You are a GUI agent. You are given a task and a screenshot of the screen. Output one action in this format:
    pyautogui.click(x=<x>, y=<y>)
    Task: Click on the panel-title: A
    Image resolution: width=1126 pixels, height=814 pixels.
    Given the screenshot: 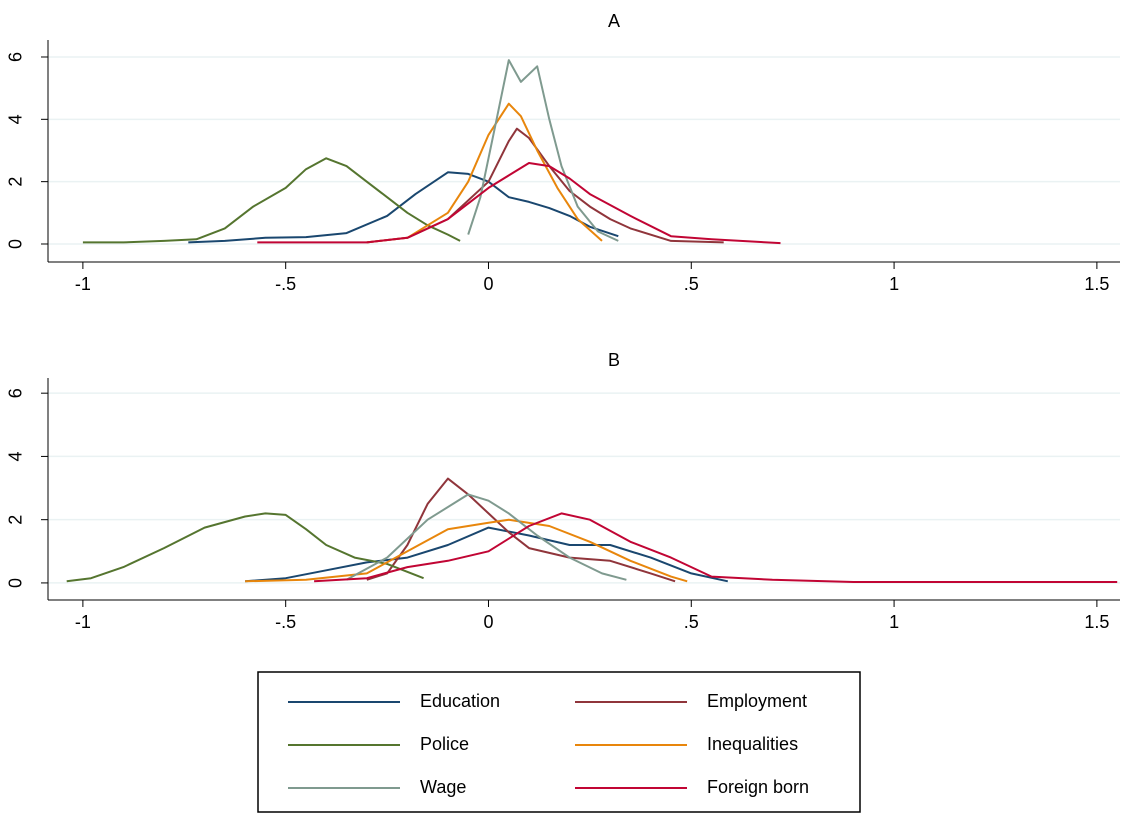 What is the action you would take?
    pyautogui.click(x=614, y=21)
    